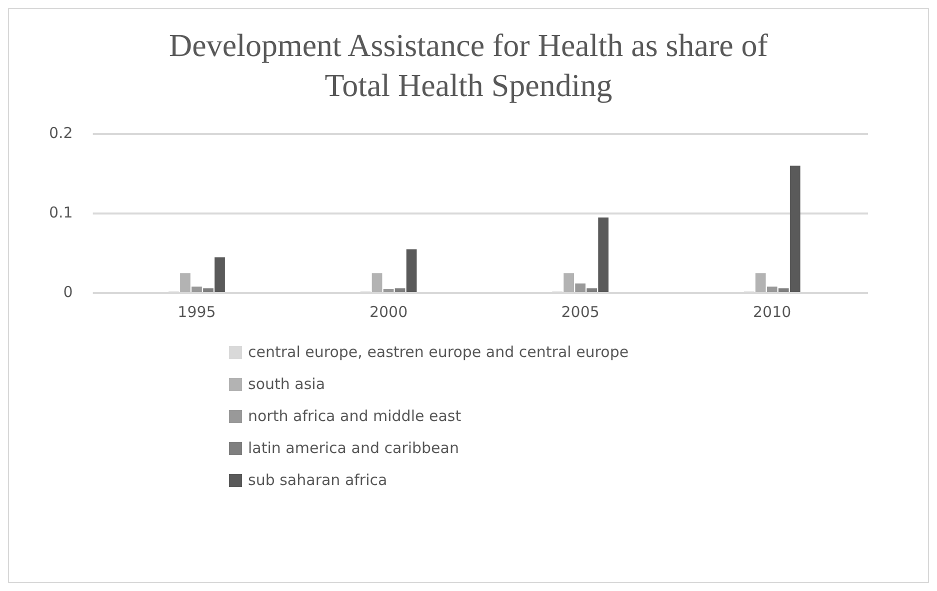 This screenshot has height=591, width=937. Describe the element at coordinates (468, 65) in the screenshot. I see `chart-title: Development Assistance for Health as share of Total Health Spending` at that location.